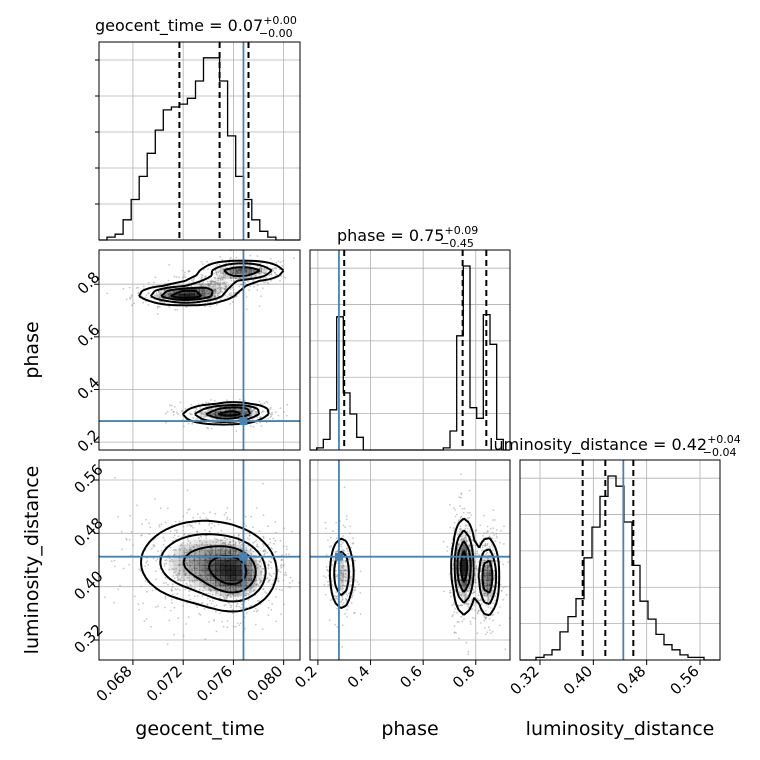 The image size is (760, 760). I want to click on x-tick-label: 0.072, so click(164, 683).